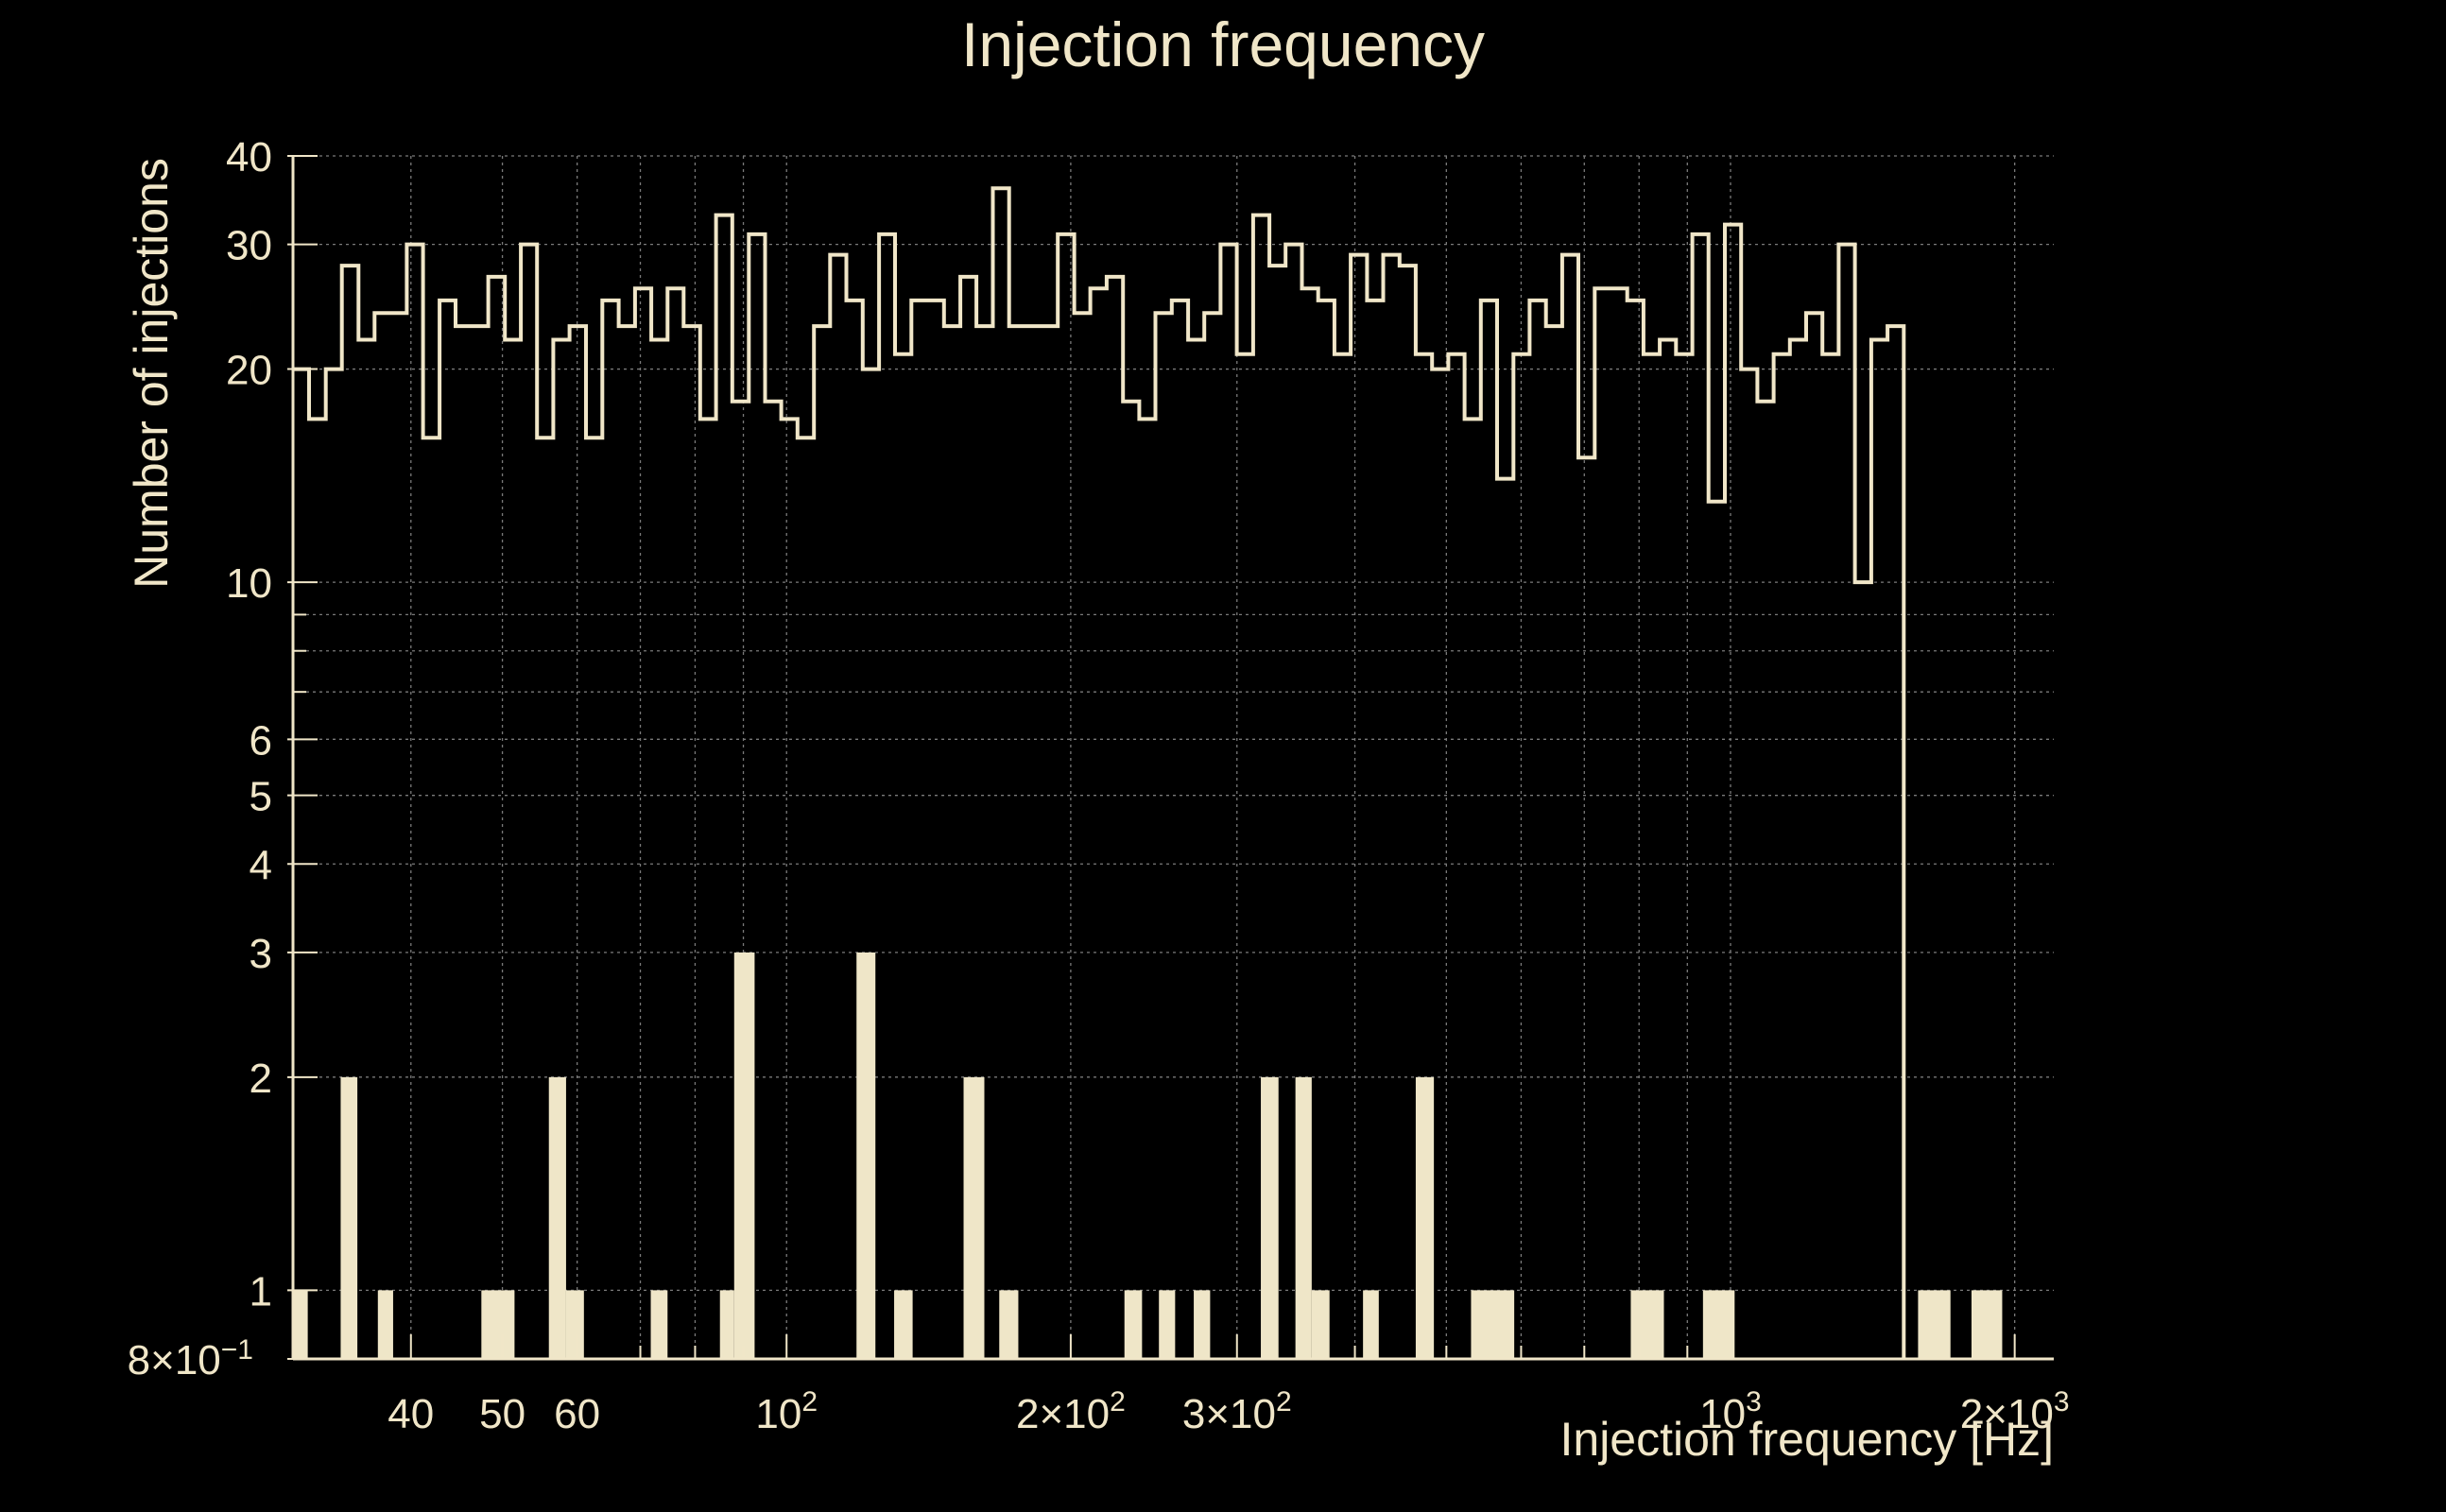 The image size is (2446, 1512). I want to click on x-tick-label: 2×10³, so click(2015, 1411).